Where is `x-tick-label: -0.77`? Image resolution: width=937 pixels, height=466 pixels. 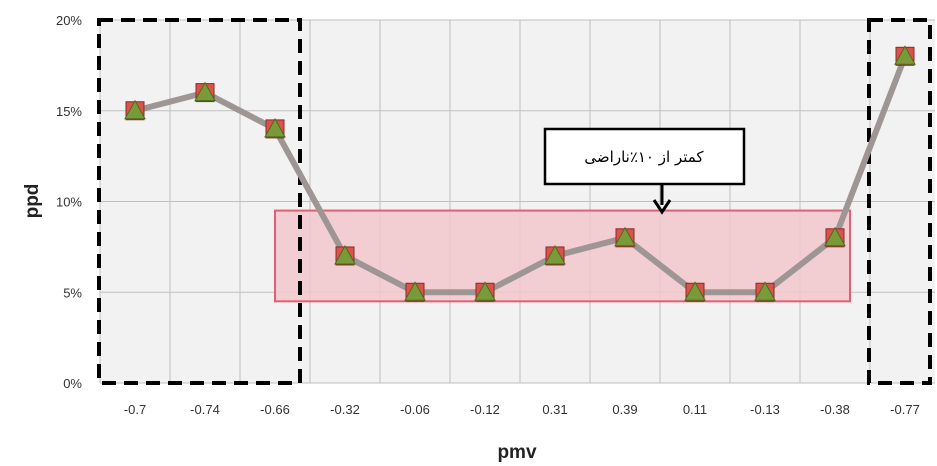 x-tick-label: -0.77 is located at coordinates (905, 409).